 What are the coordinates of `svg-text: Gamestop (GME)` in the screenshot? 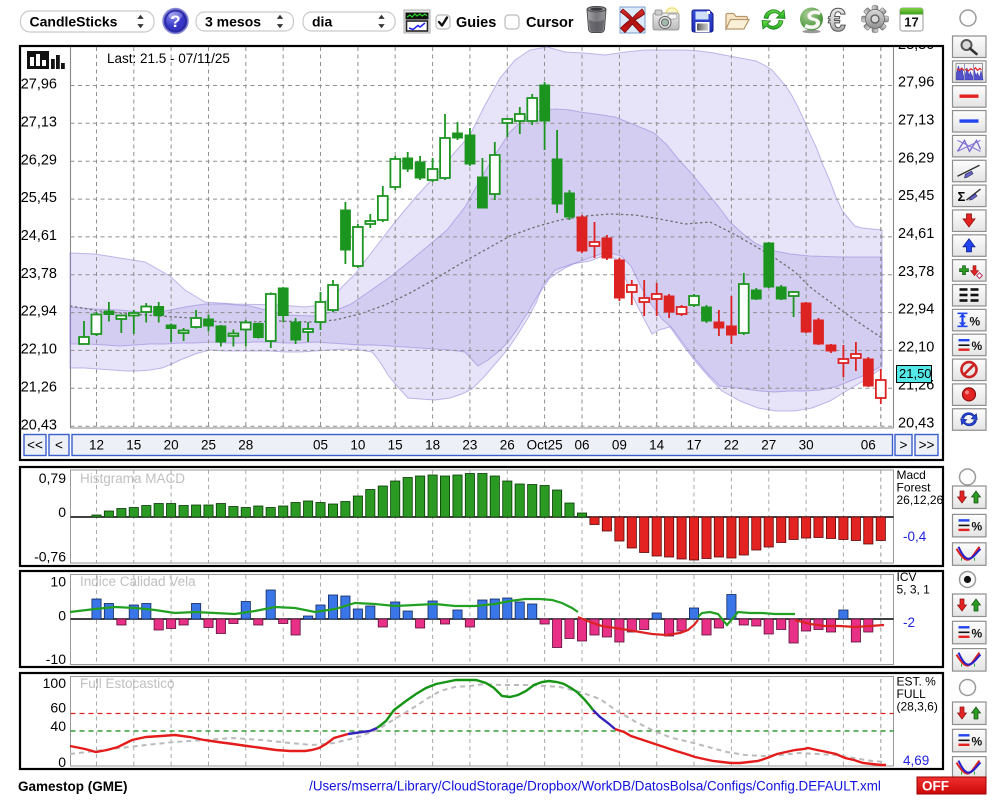 It's located at (73, 786).